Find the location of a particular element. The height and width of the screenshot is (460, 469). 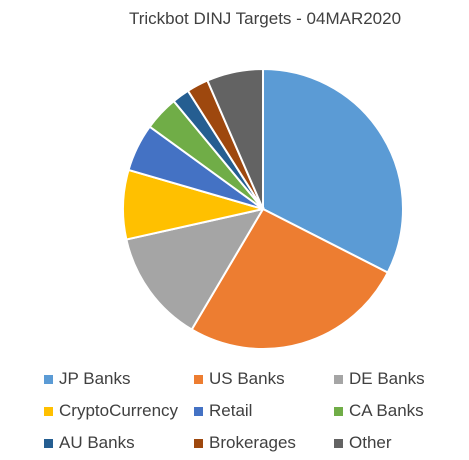

legend-item-ca-banks: CA Banks is located at coordinates (394, 411).